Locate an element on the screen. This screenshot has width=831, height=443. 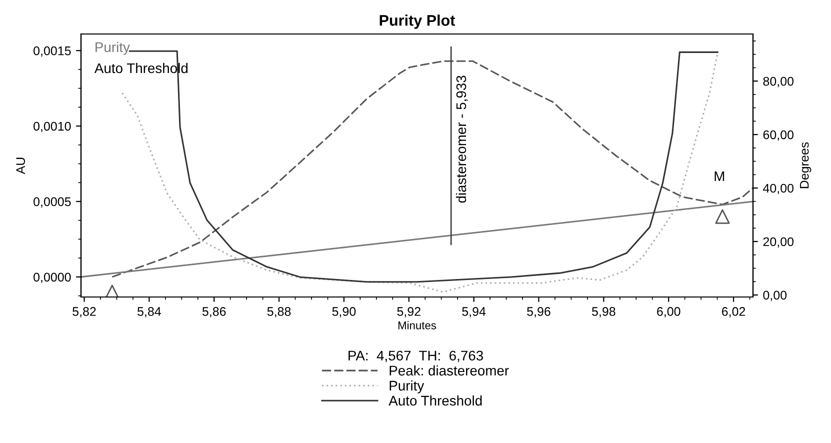
x-tick-label: 5,96 is located at coordinates (538, 312).